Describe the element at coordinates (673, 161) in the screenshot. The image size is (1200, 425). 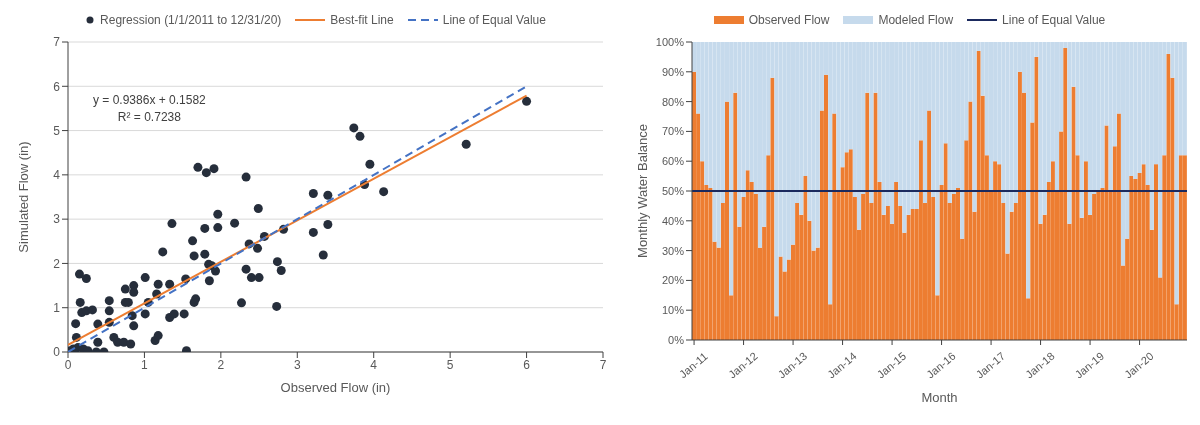
I see `y-tick-label: 60%` at that location.